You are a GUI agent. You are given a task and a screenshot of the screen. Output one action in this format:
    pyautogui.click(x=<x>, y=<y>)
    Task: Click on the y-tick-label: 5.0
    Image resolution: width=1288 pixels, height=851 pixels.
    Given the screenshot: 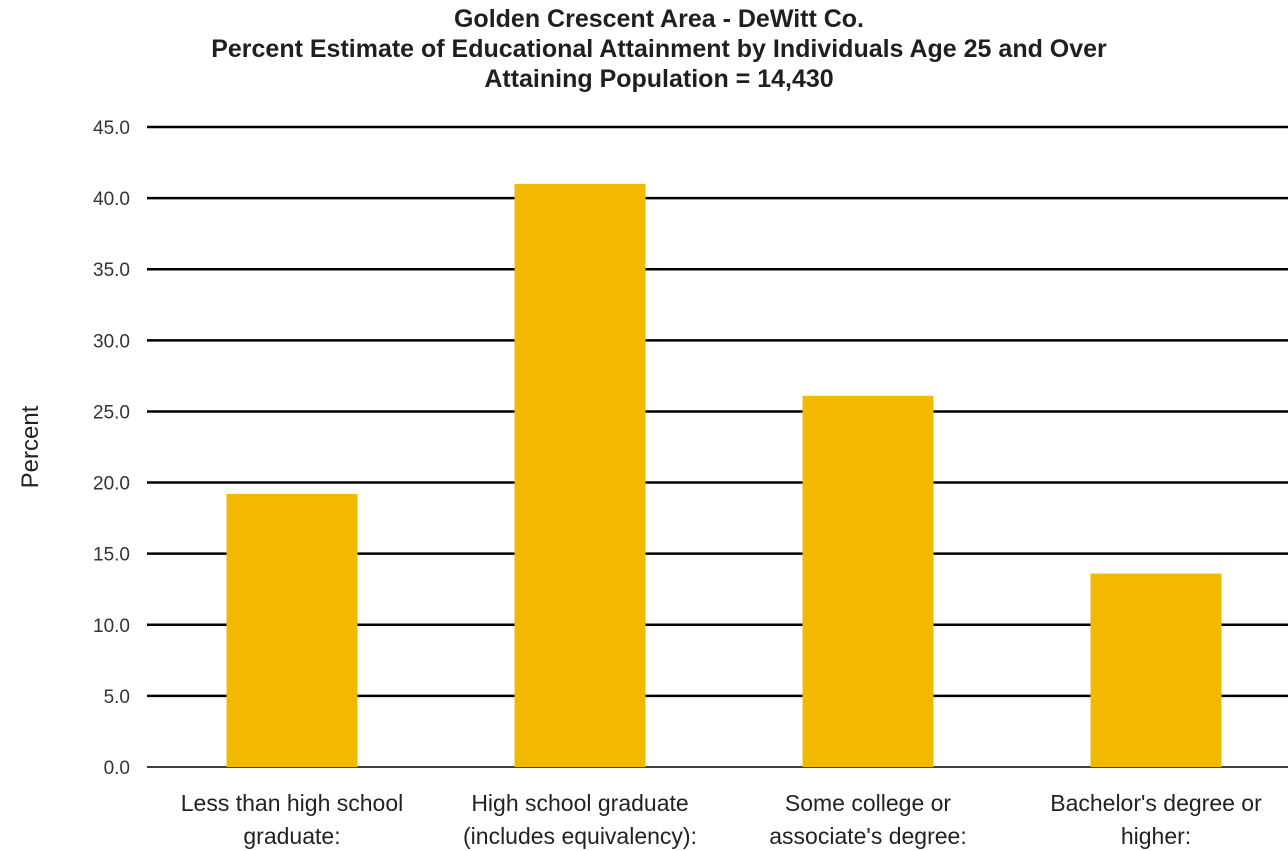 What is the action you would take?
    pyautogui.click(x=117, y=697)
    